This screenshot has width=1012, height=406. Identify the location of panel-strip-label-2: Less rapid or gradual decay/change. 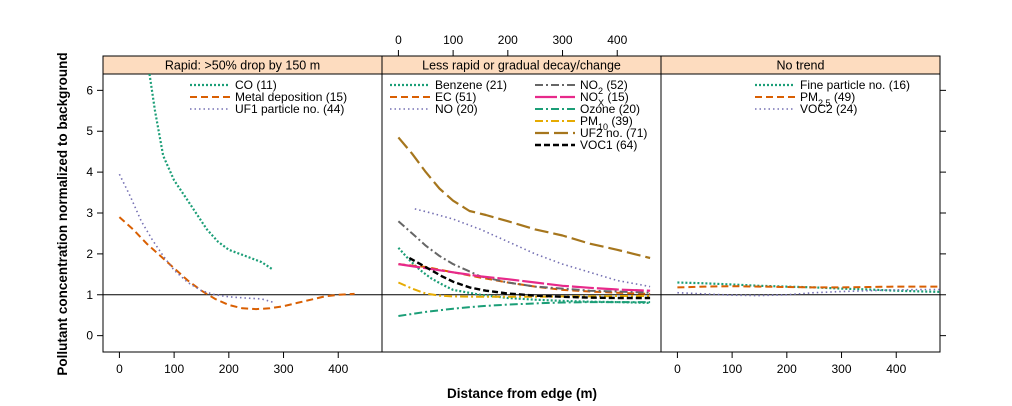
(521, 66).